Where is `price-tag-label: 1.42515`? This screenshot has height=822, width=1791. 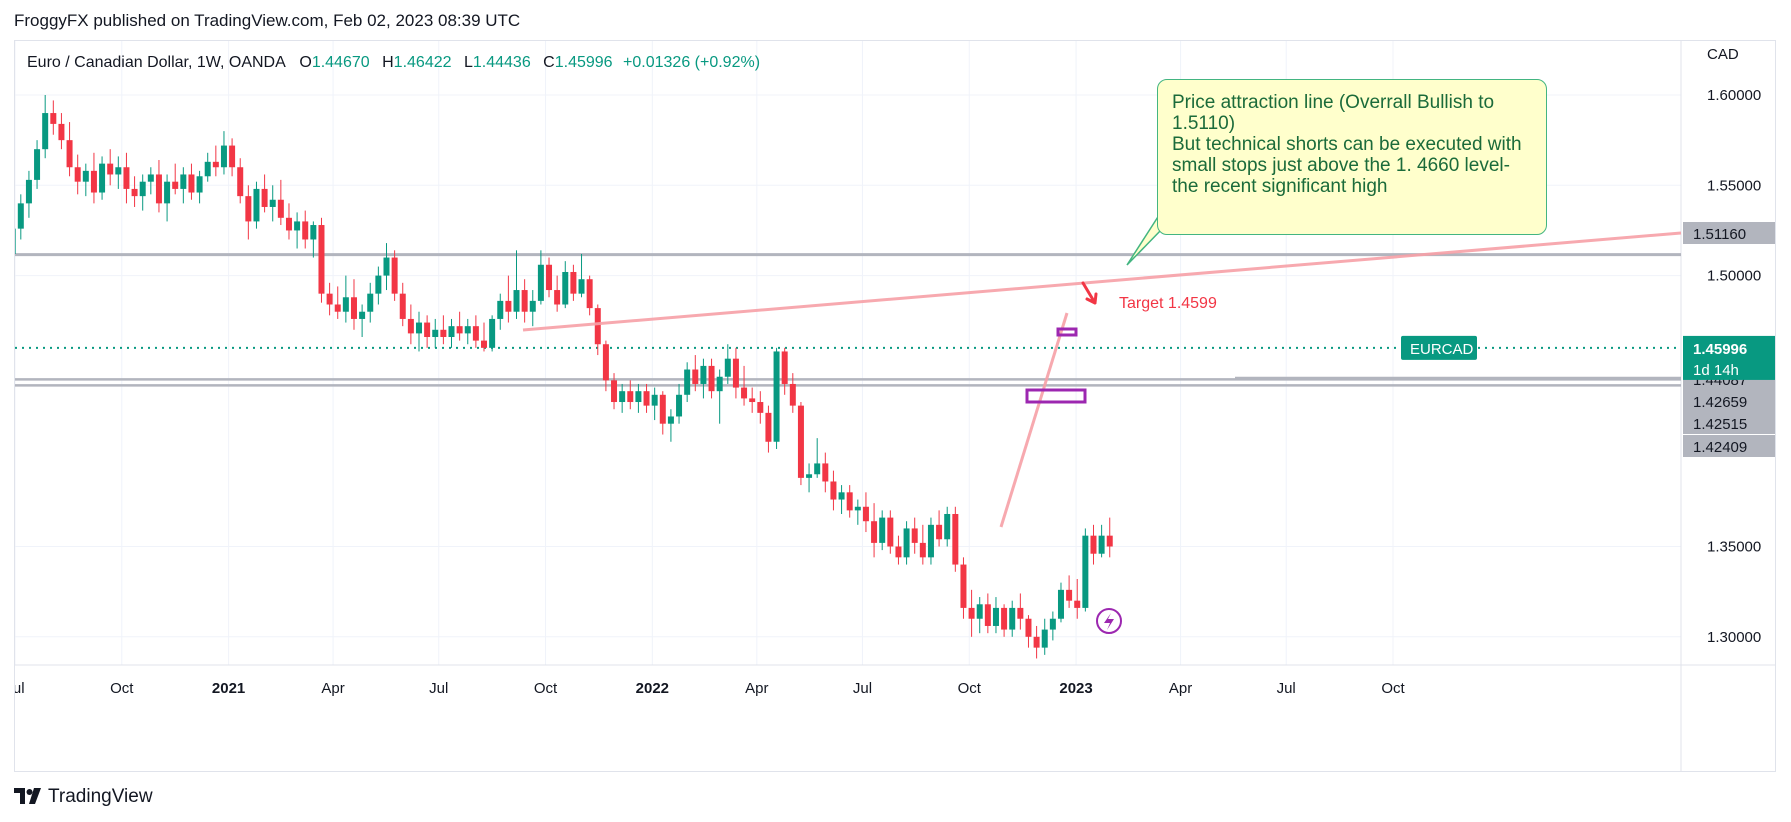
price-tag-label: 1.42515 is located at coordinates (1720, 424).